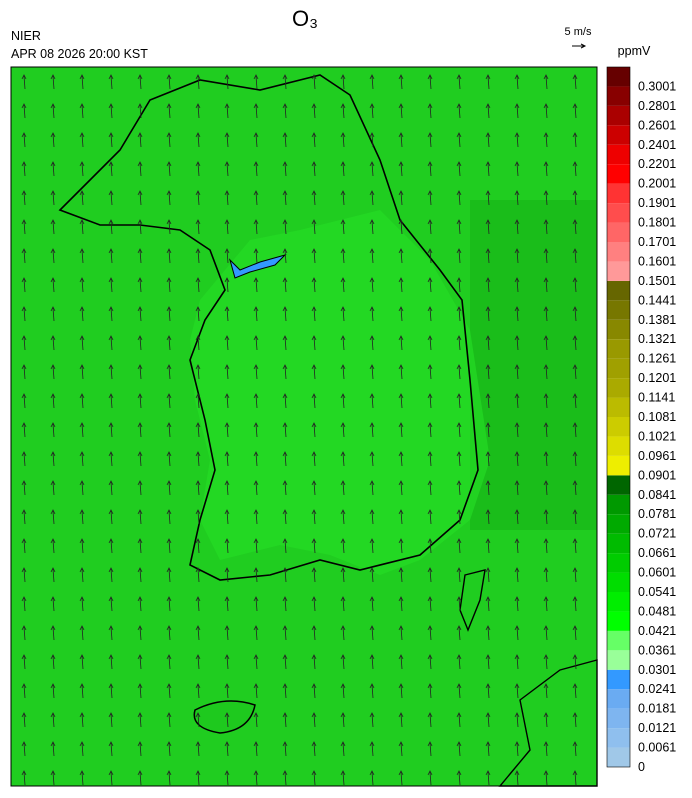 The image size is (692, 798). What do you see at coordinates (657, 534) in the screenshot?
I see `colorbar-tick-label: 0.0721` at bounding box center [657, 534].